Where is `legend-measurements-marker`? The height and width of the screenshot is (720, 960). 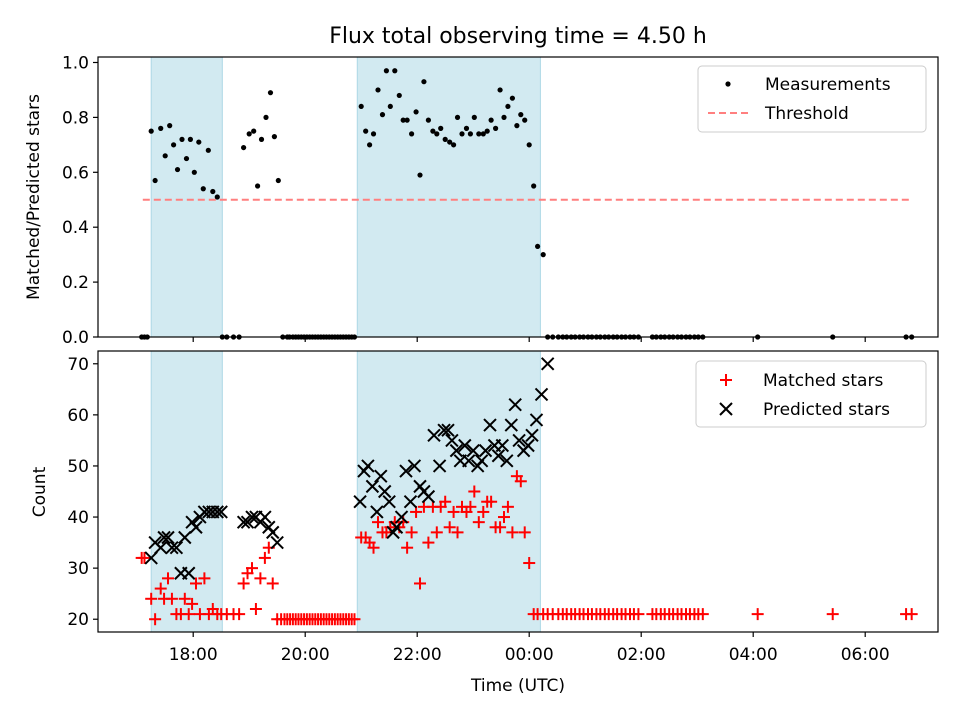 legend-measurements-marker is located at coordinates (728, 84).